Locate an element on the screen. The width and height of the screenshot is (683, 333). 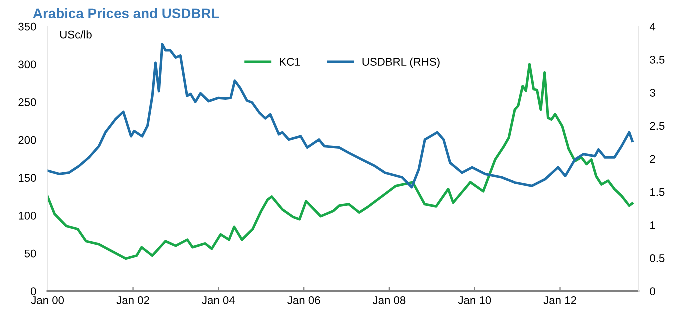
y2-tick-label: 2.5 is located at coordinates (657, 126).